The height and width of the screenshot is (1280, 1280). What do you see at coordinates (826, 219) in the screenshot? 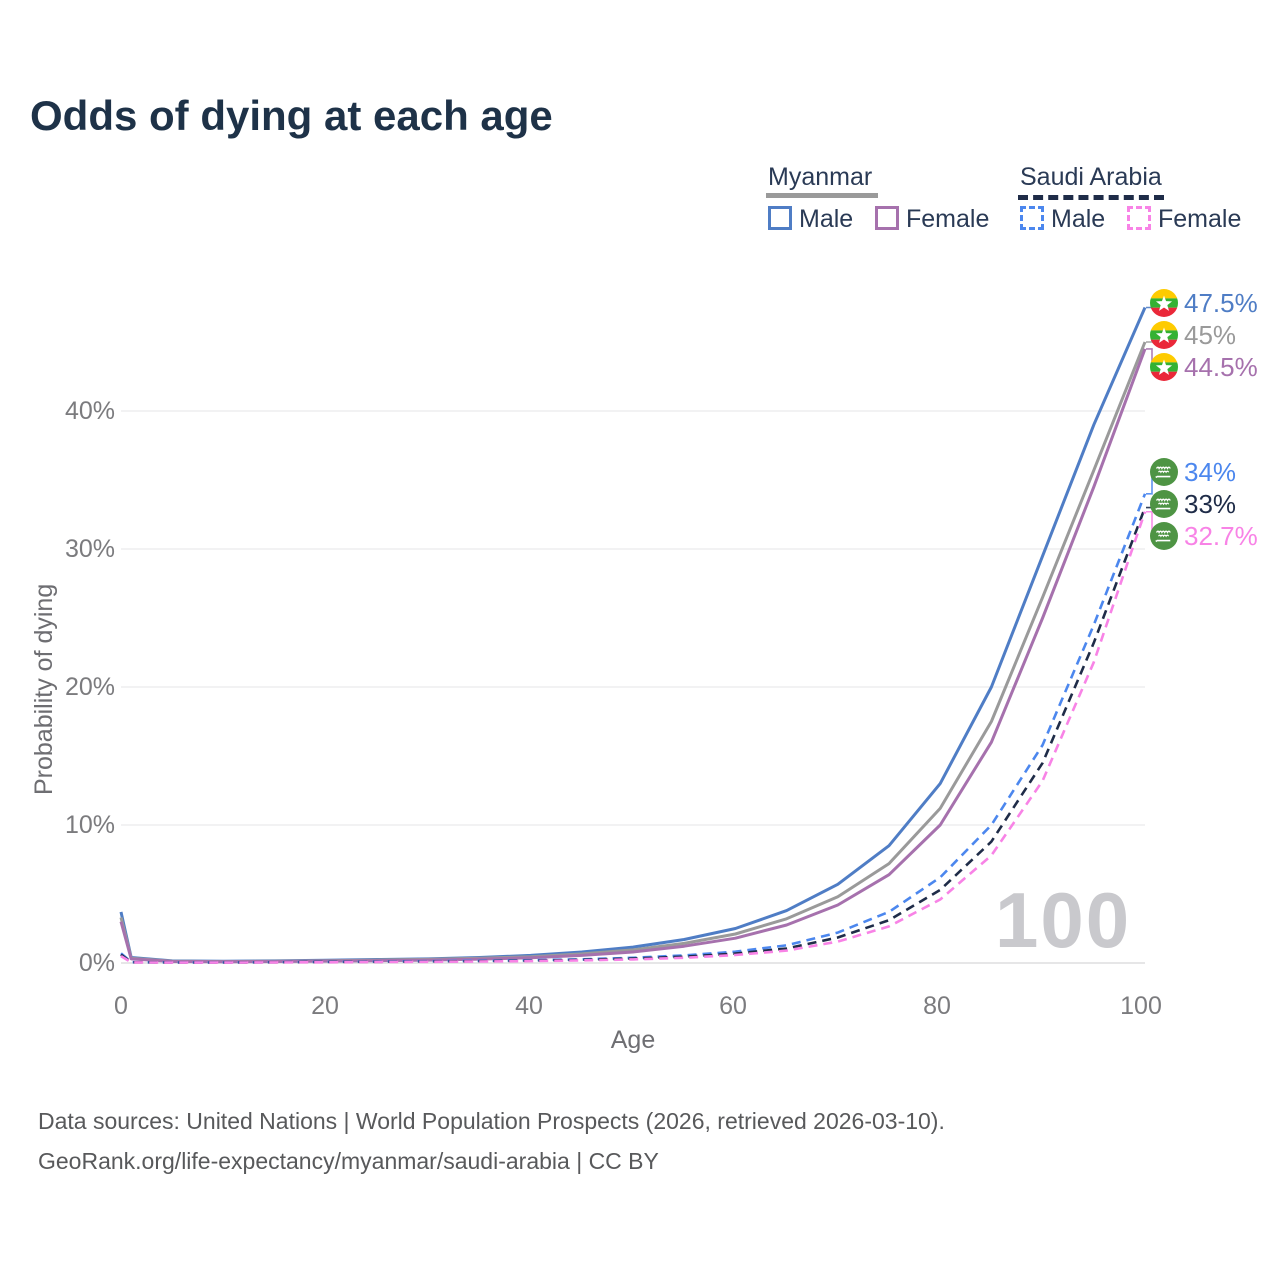
I see `legend-label-myanmar-male: Male` at bounding box center [826, 219].